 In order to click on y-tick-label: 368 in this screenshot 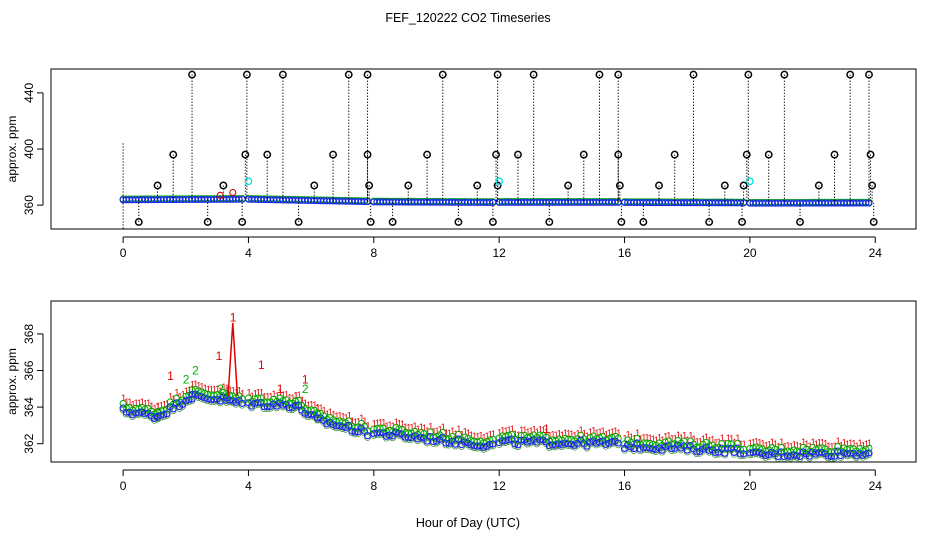, I will do `click(29, 334)`.